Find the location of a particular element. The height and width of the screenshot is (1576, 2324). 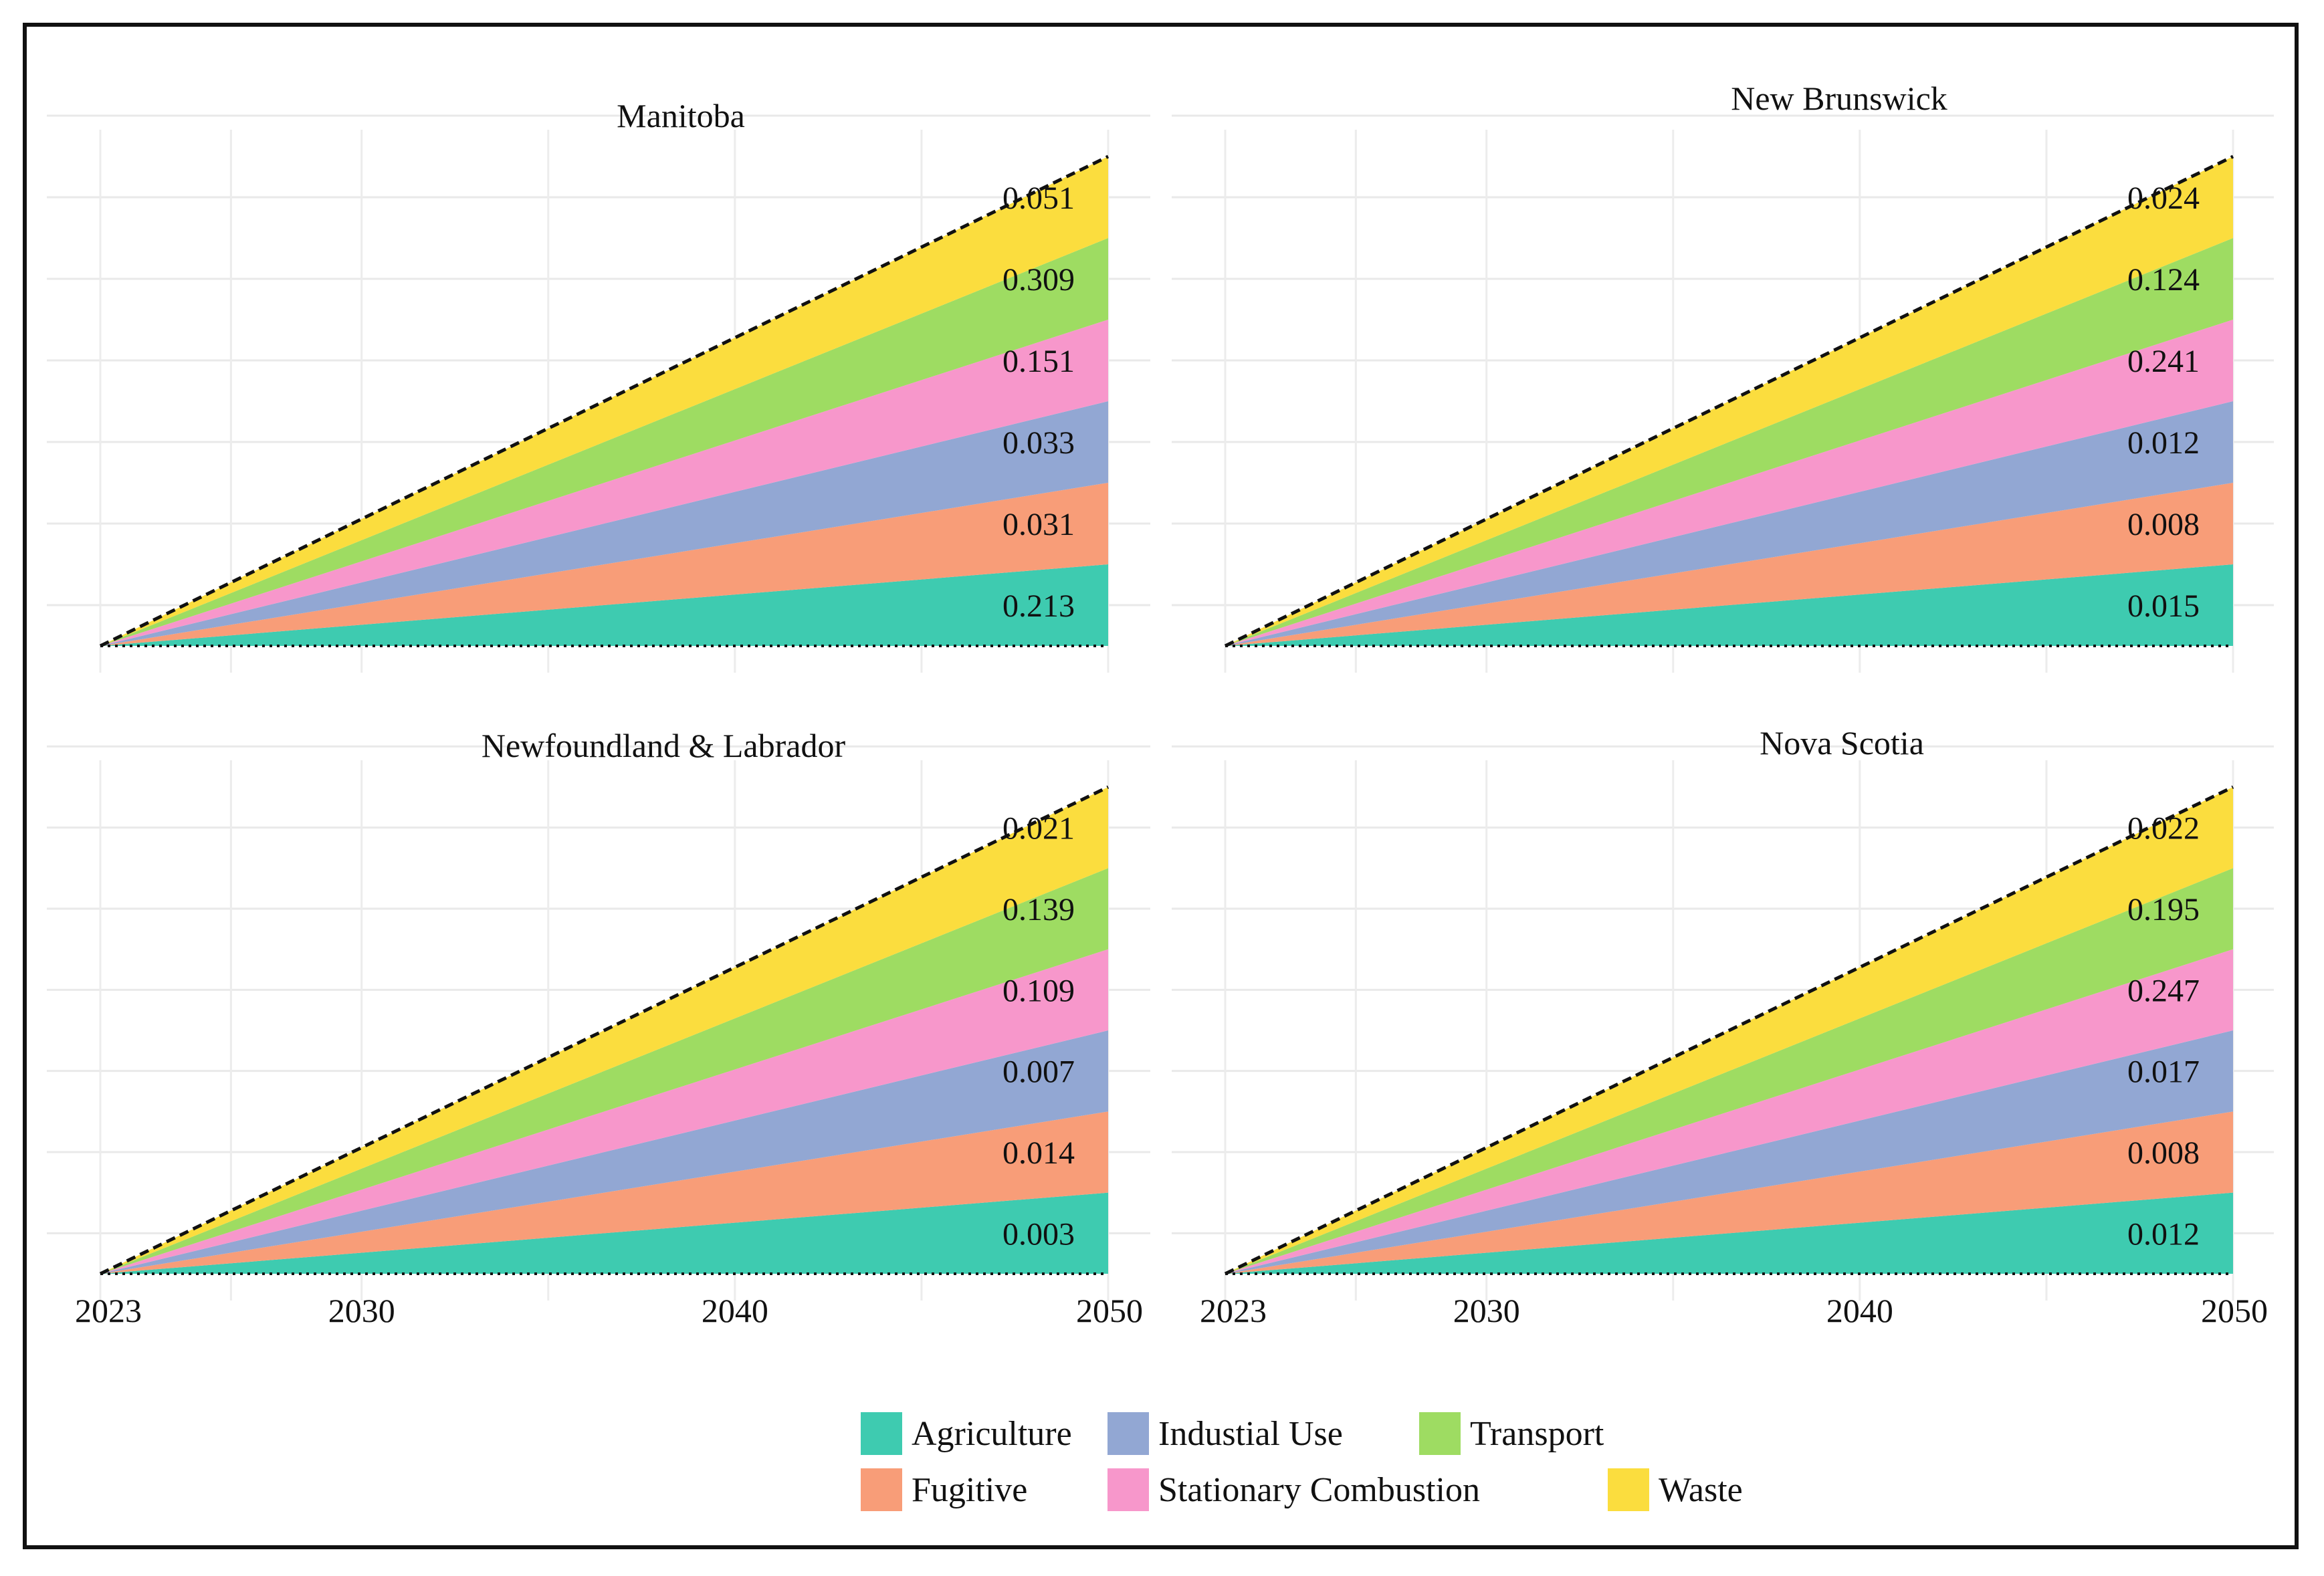

legend-swatch-stationary-combustion is located at coordinates (1128, 1489).